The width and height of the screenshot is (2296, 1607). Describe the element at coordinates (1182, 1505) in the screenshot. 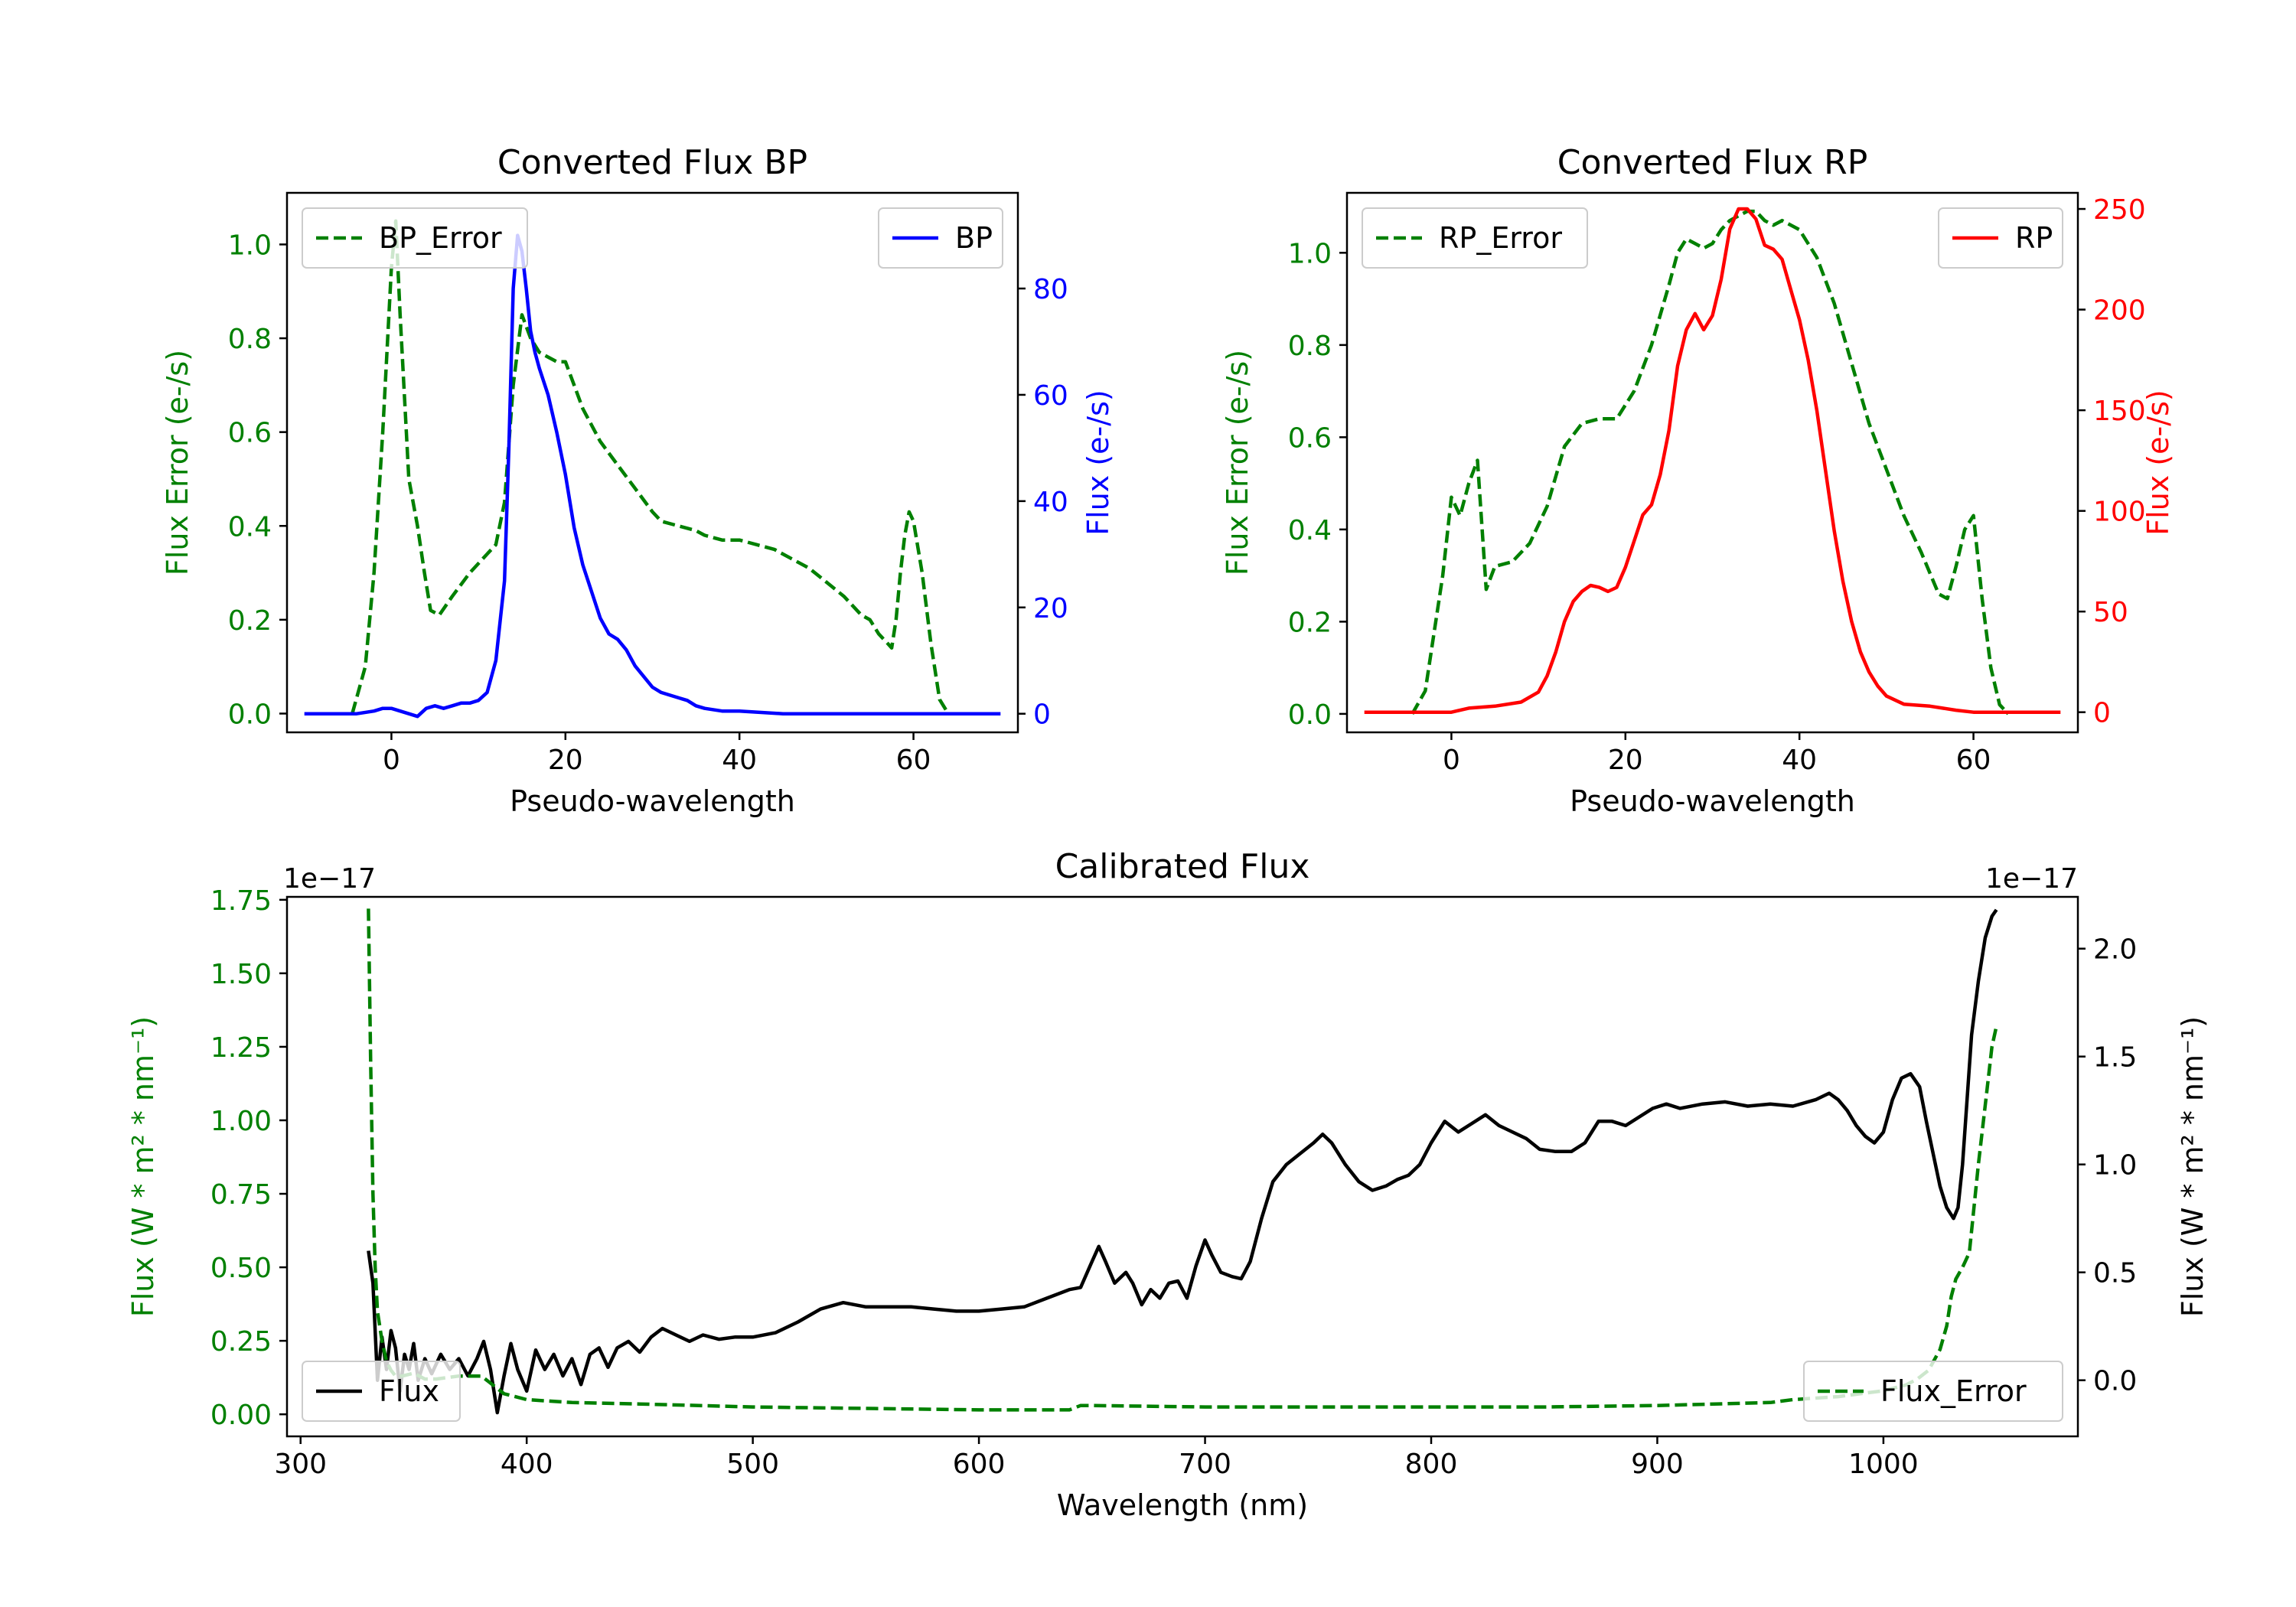

I see `x-axis-label: Wavelength (nm)` at that location.